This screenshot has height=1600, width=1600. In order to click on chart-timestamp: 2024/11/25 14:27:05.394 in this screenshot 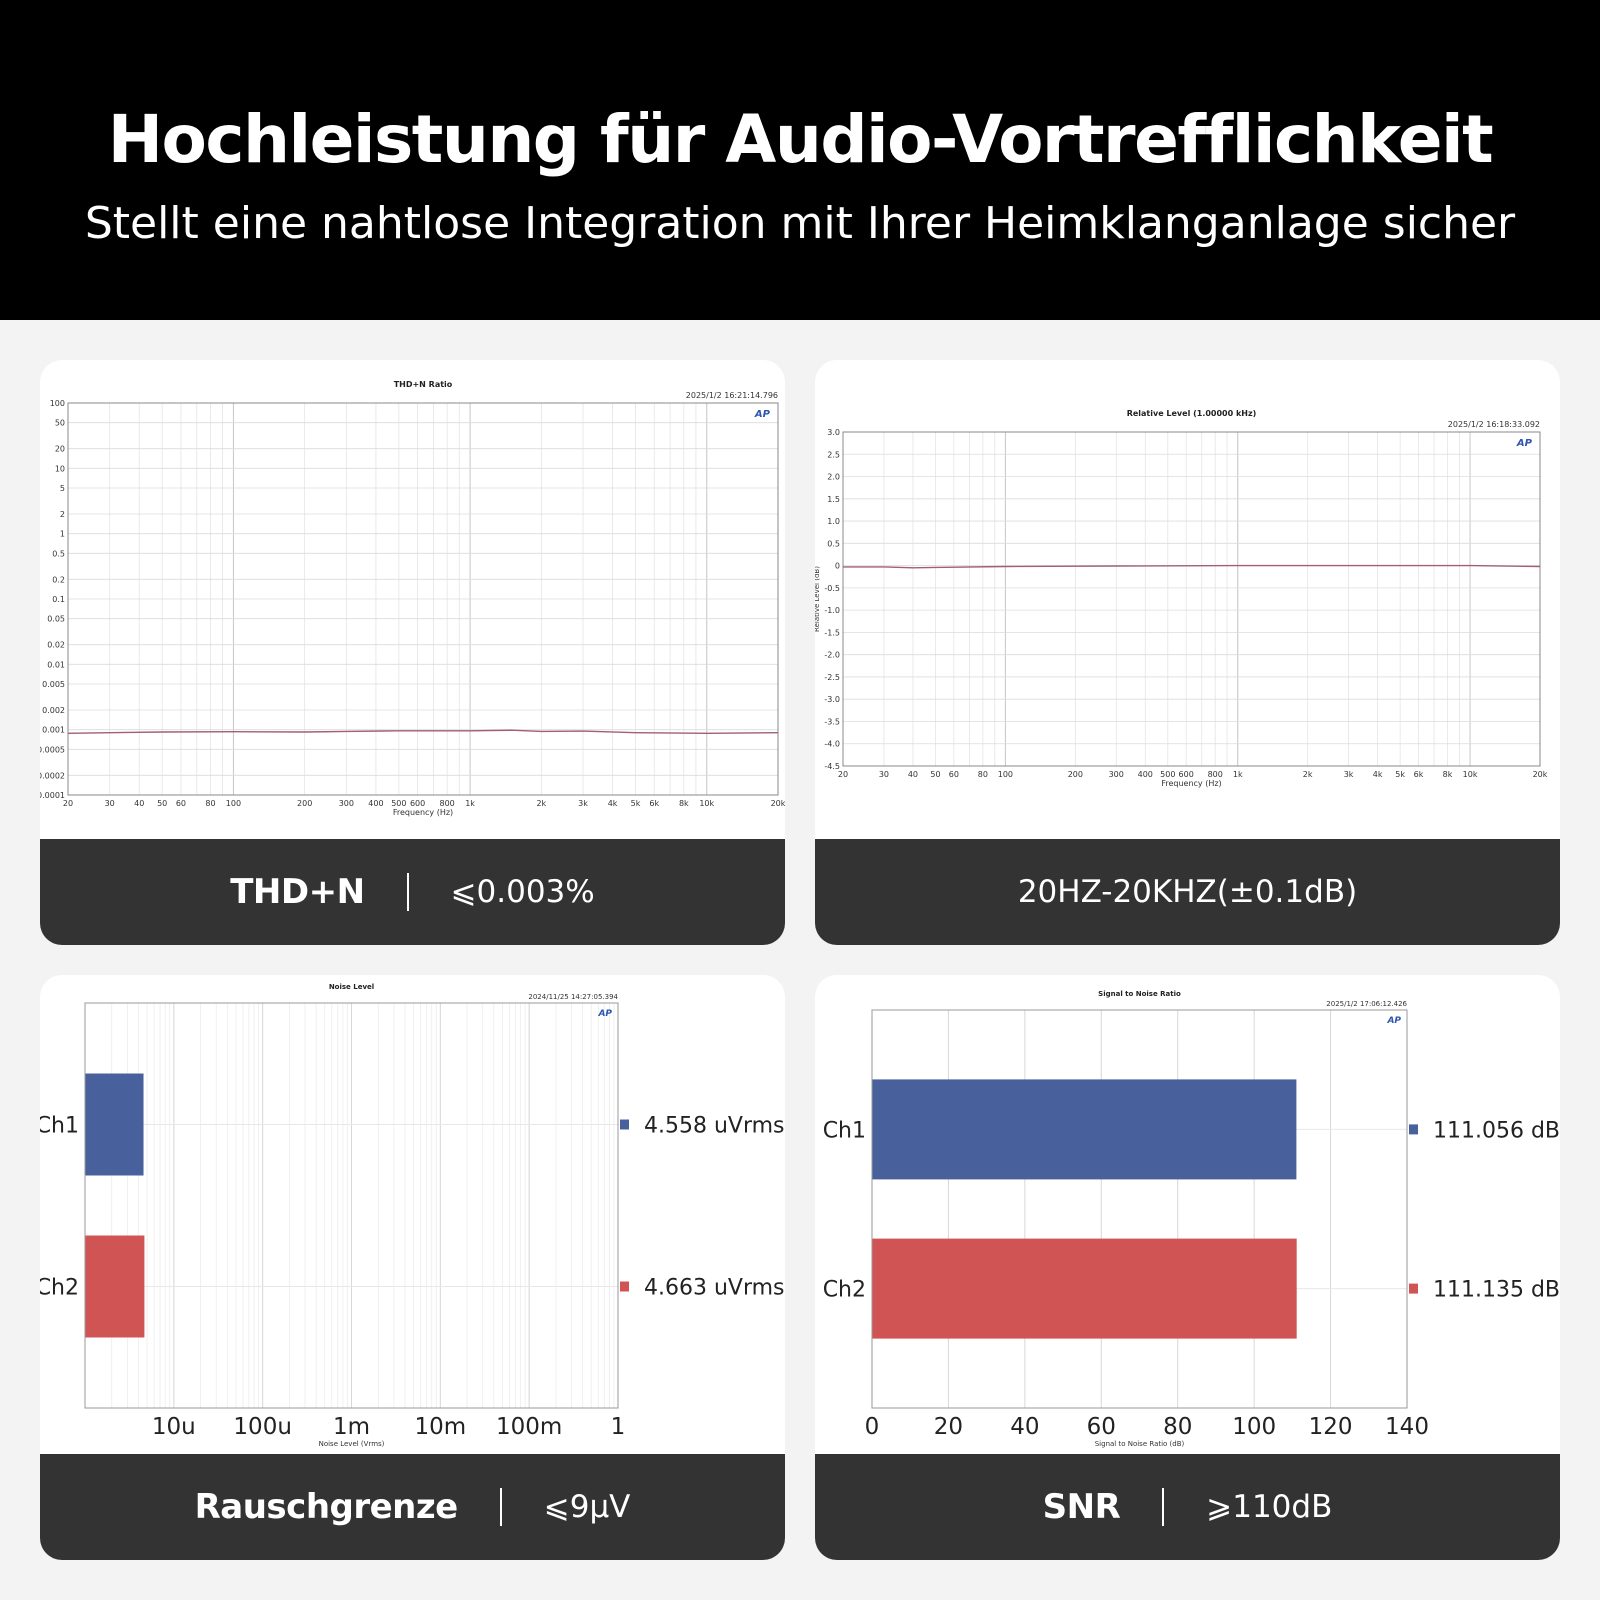, I will do `click(573, 997)`.